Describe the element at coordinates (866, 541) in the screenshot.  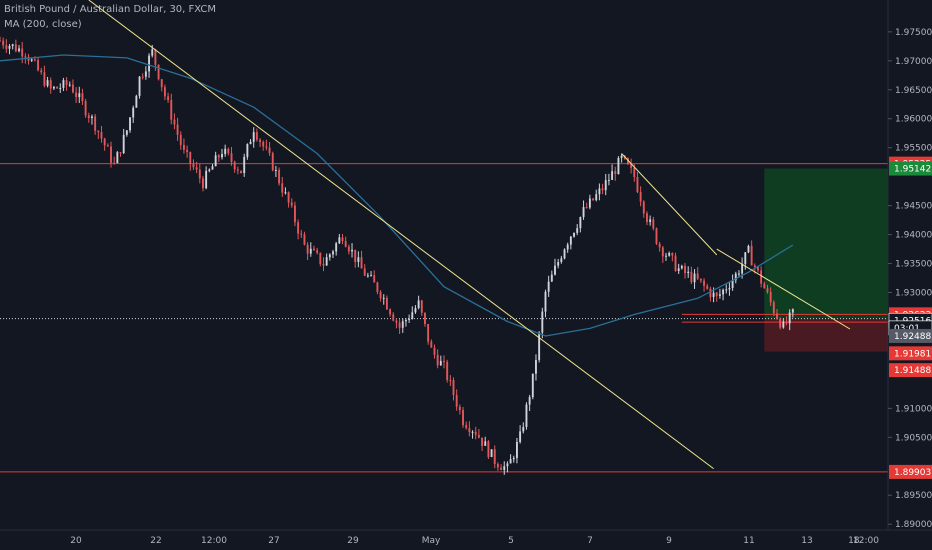
I see `x-tick-label-11: 12:00` at that location.